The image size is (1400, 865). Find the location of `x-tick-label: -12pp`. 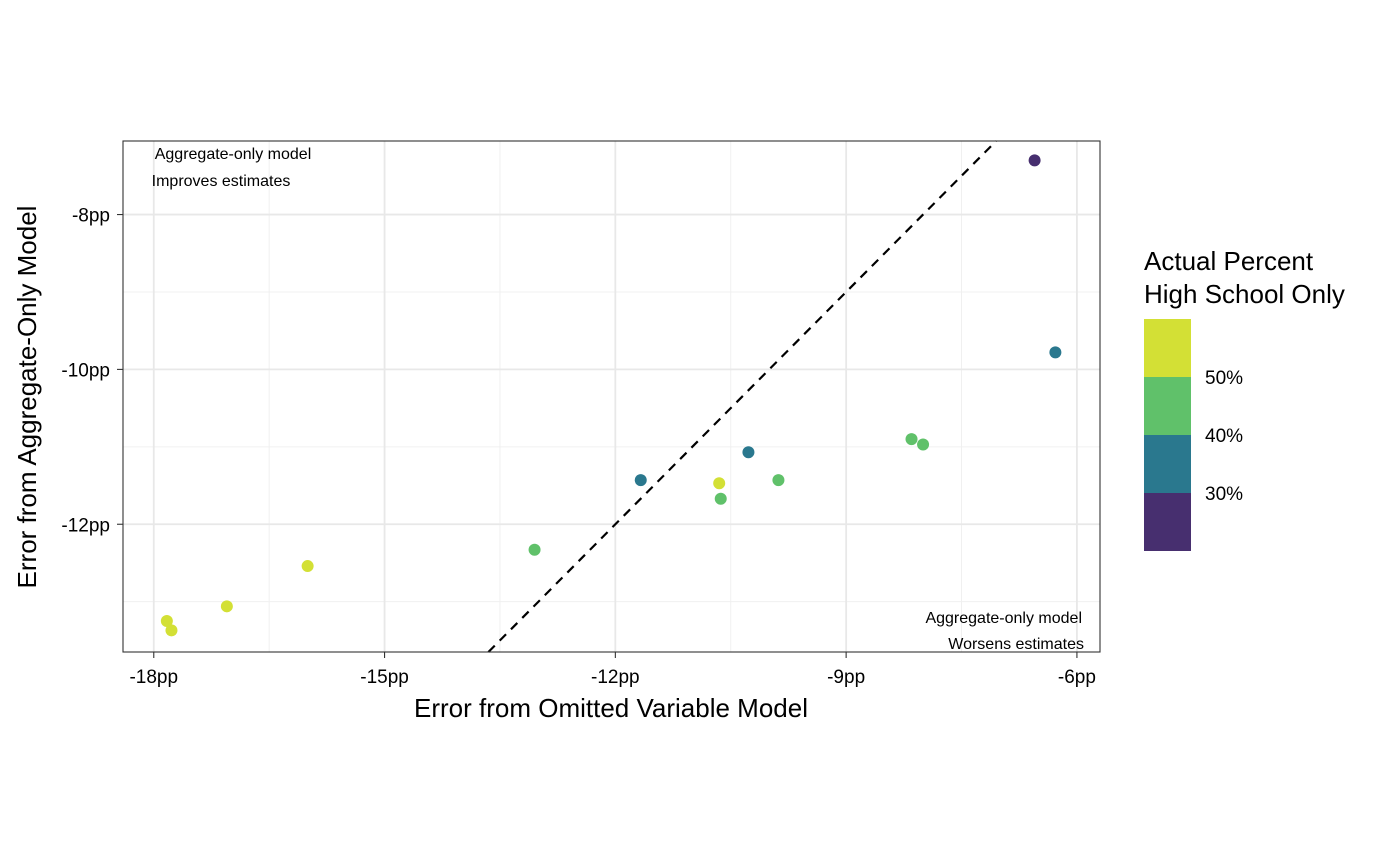

x-tick-label: -12pp is located at coordinates (615, 677).